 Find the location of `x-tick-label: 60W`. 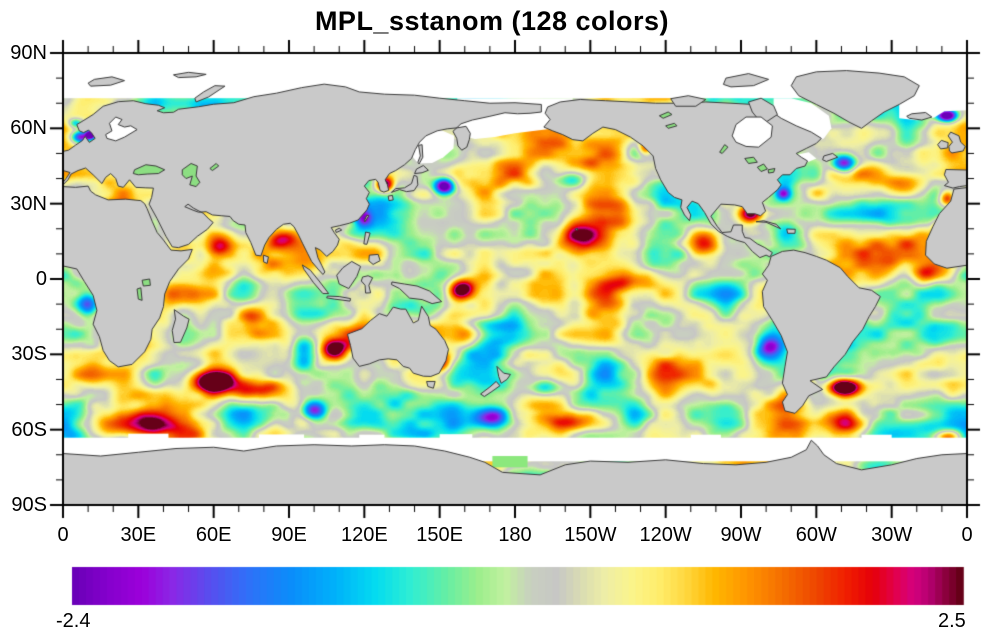

x-tick-label: 60W is located at coordinates (816, 535).